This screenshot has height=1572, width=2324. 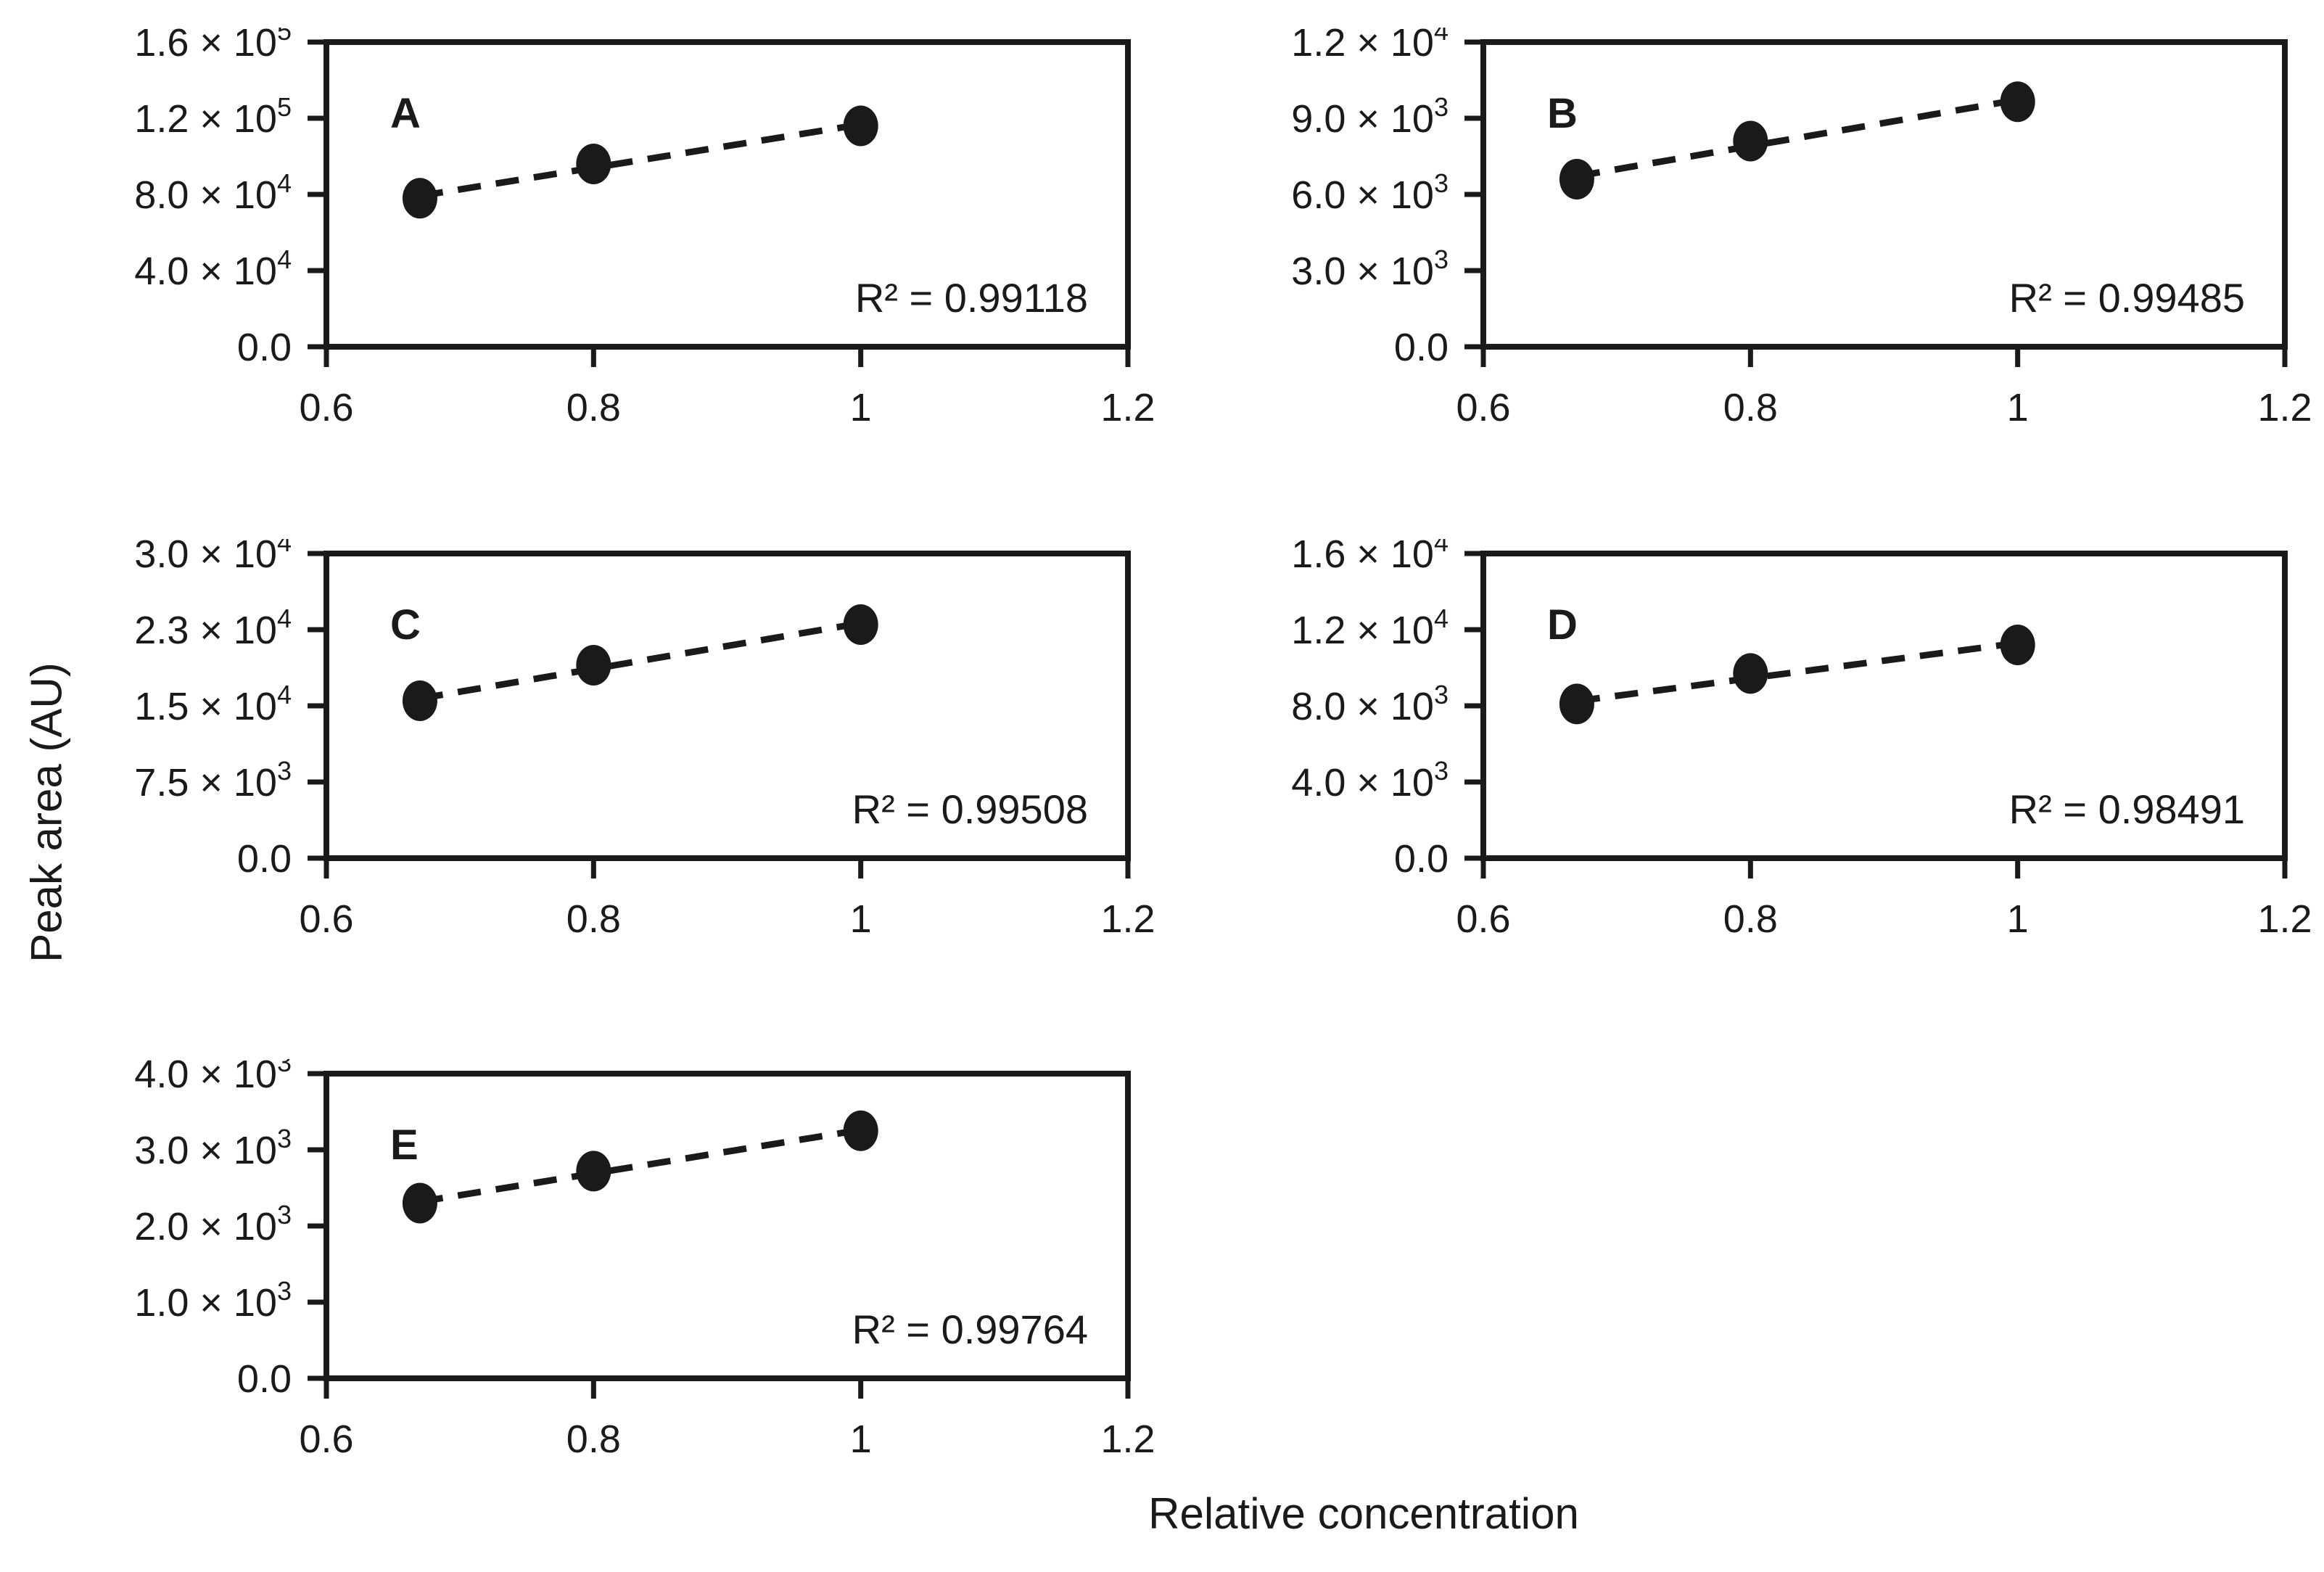 What do you see at coordinates (405, 625) in the screenshot?
I see `svg-text: C` at bounding box center [405, 625].